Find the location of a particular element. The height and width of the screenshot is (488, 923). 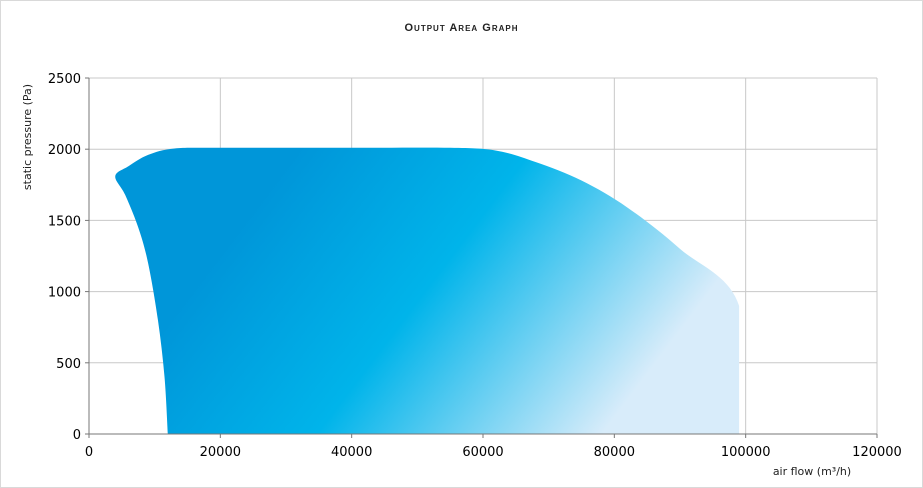

x-tick-label: 100000 is located at coordinates (746, 452).